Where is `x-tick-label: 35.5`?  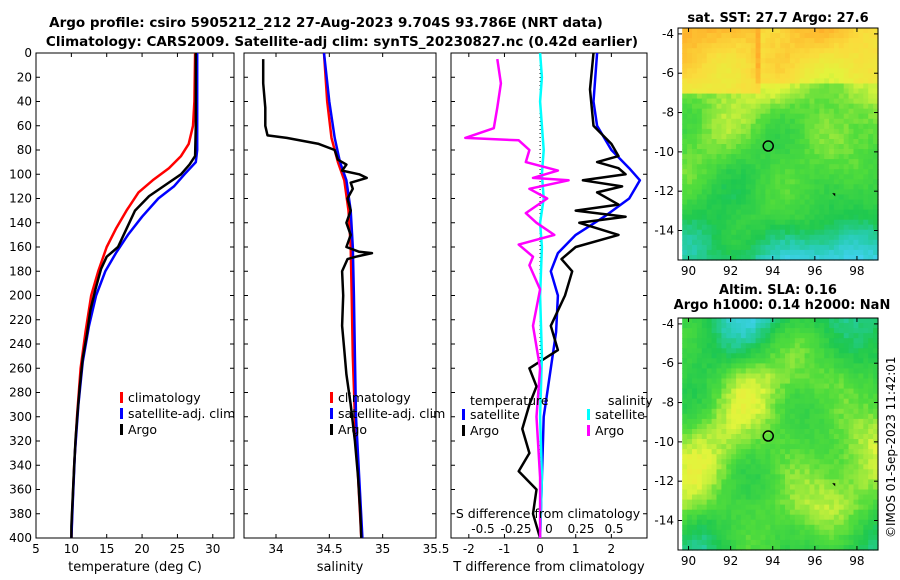
x-tick-label: 35.5 is located at coordinates (436, 549).